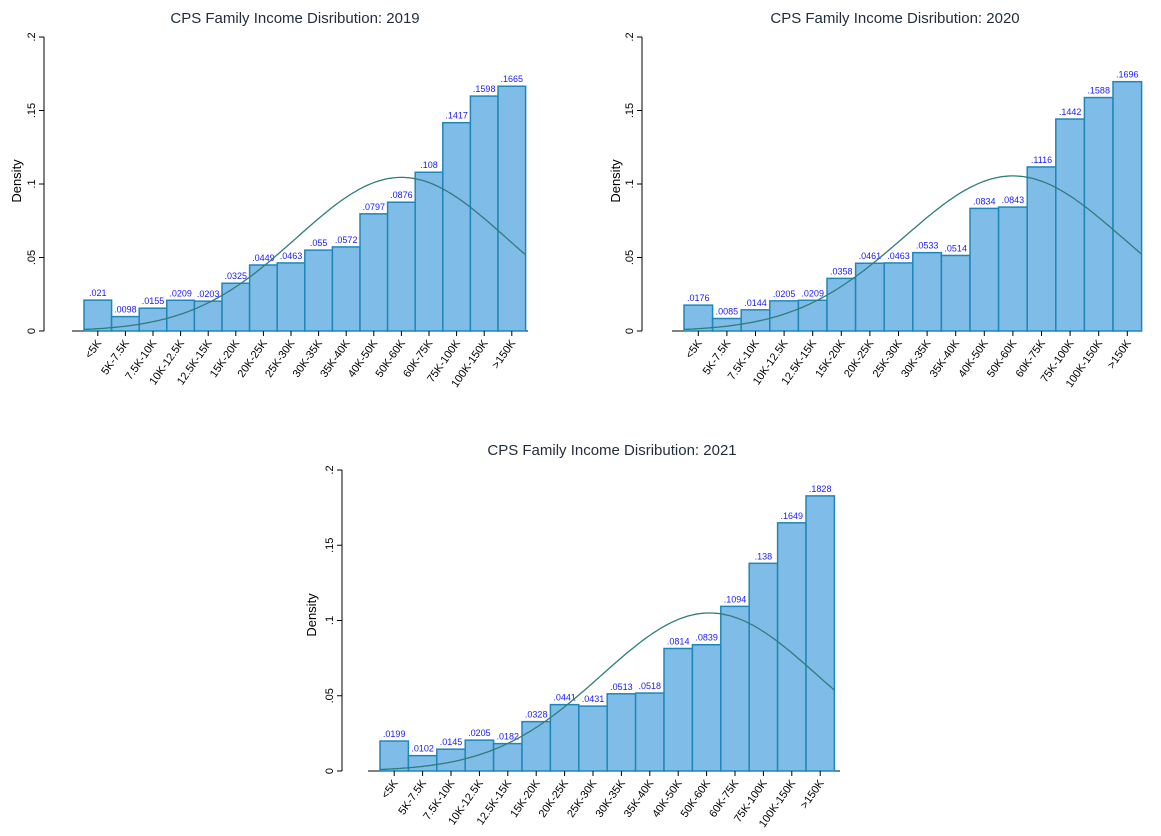 The width and height of the screenshot is (1161, 836). What do you see at coordinates (735, 599) in the screenshot?
I see `bar-value-label: .1094` at bounding box center [735, 599].